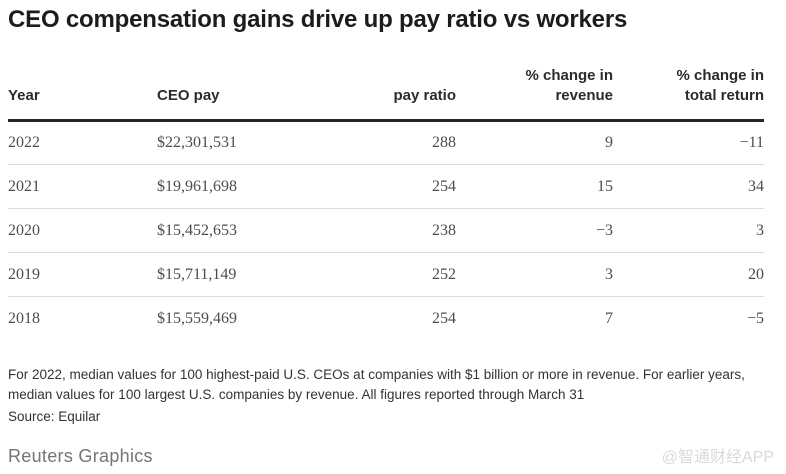 The image size is (786, 474). I want to click on table-row: 2020 $15,452,653 238 −3 3, so click(386, 230).